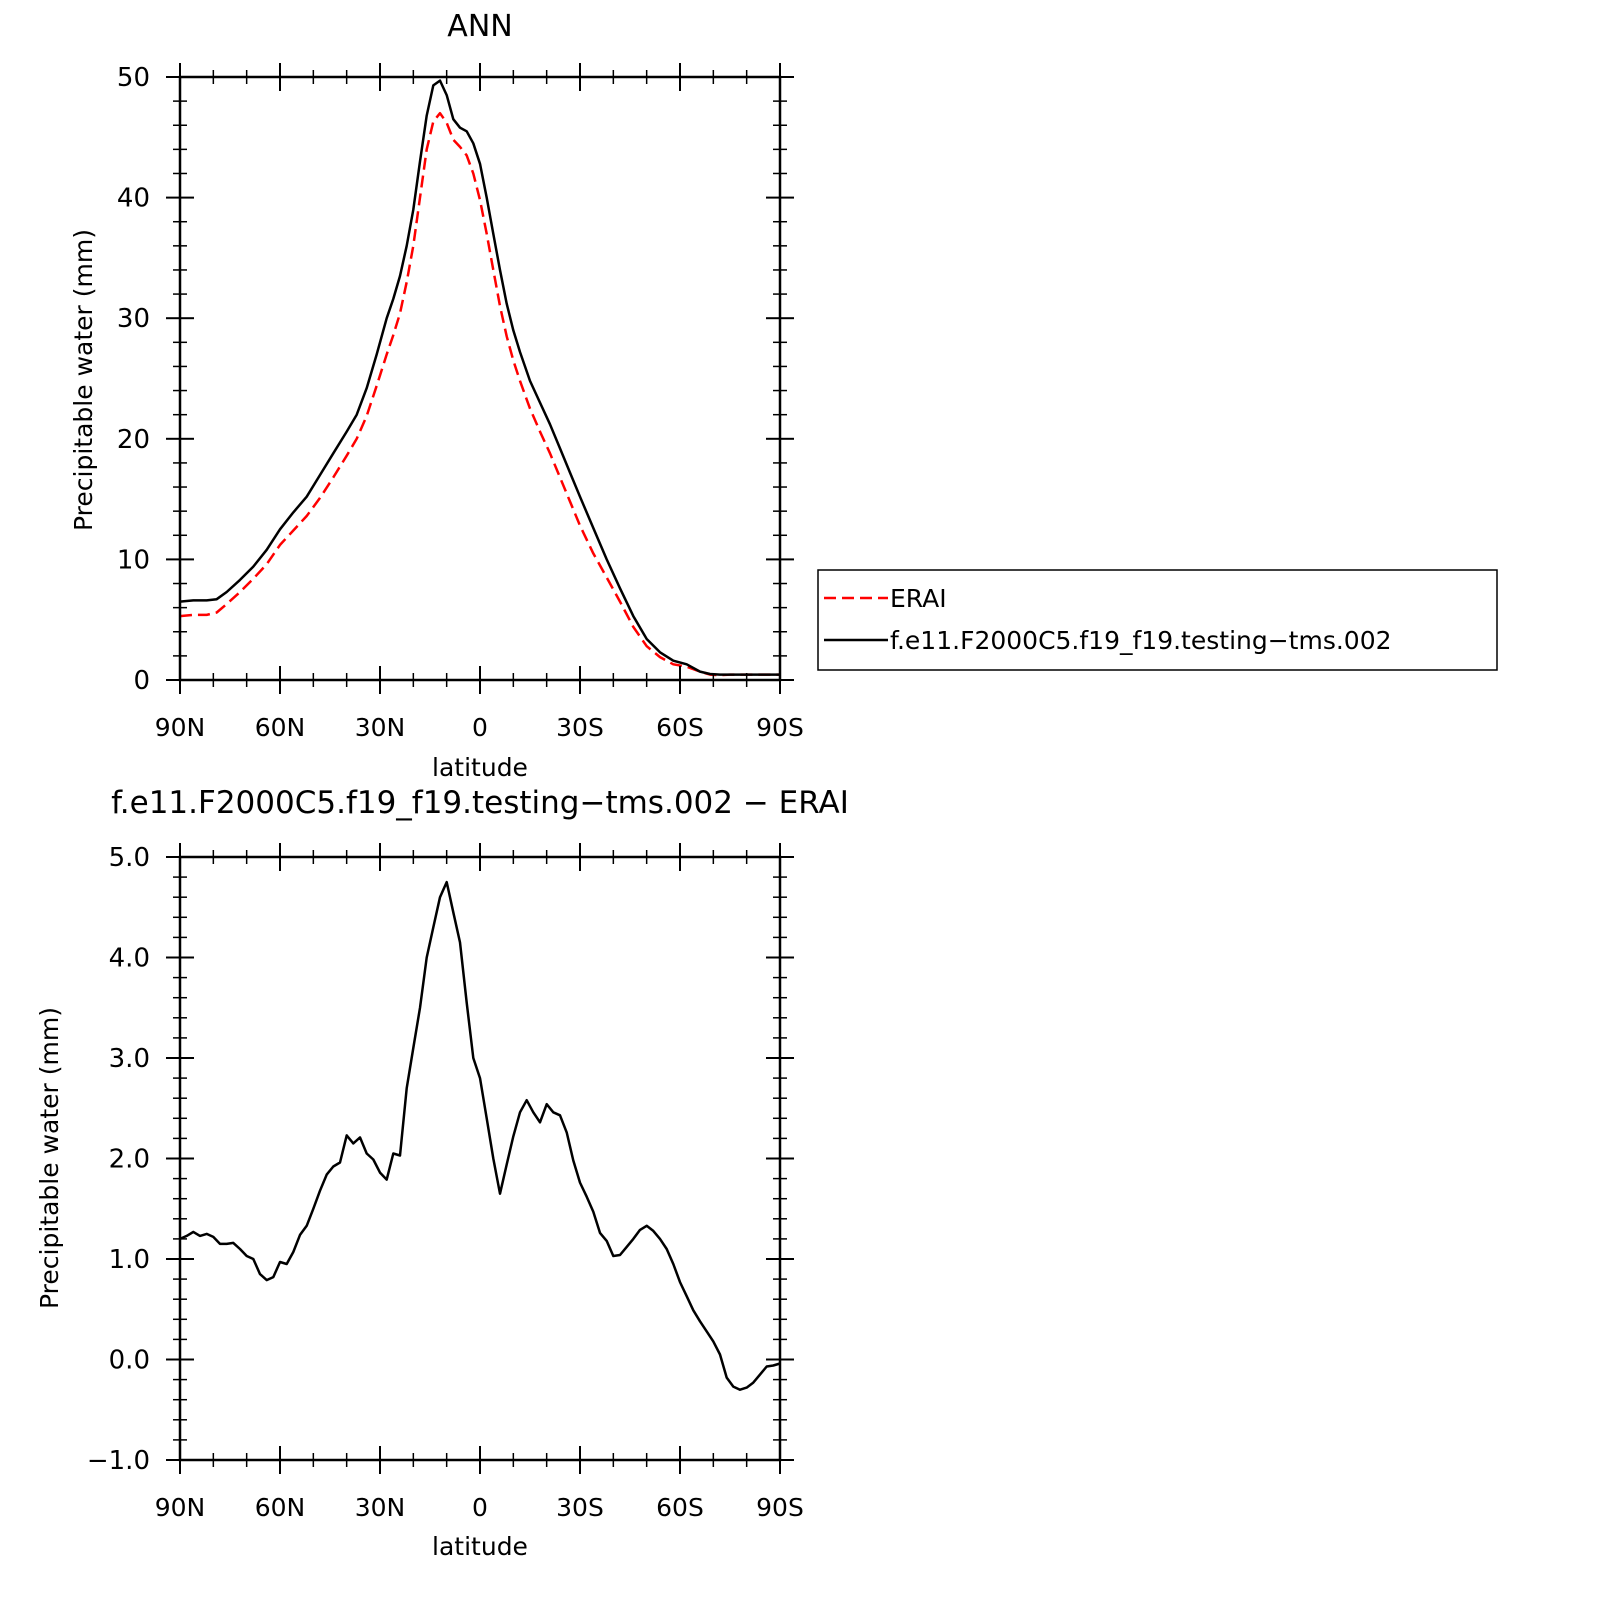  What do you see at coordinates (141, 681) in the screenshot?
I see `y-tick-label: 0` at bounding box center [141, 681].